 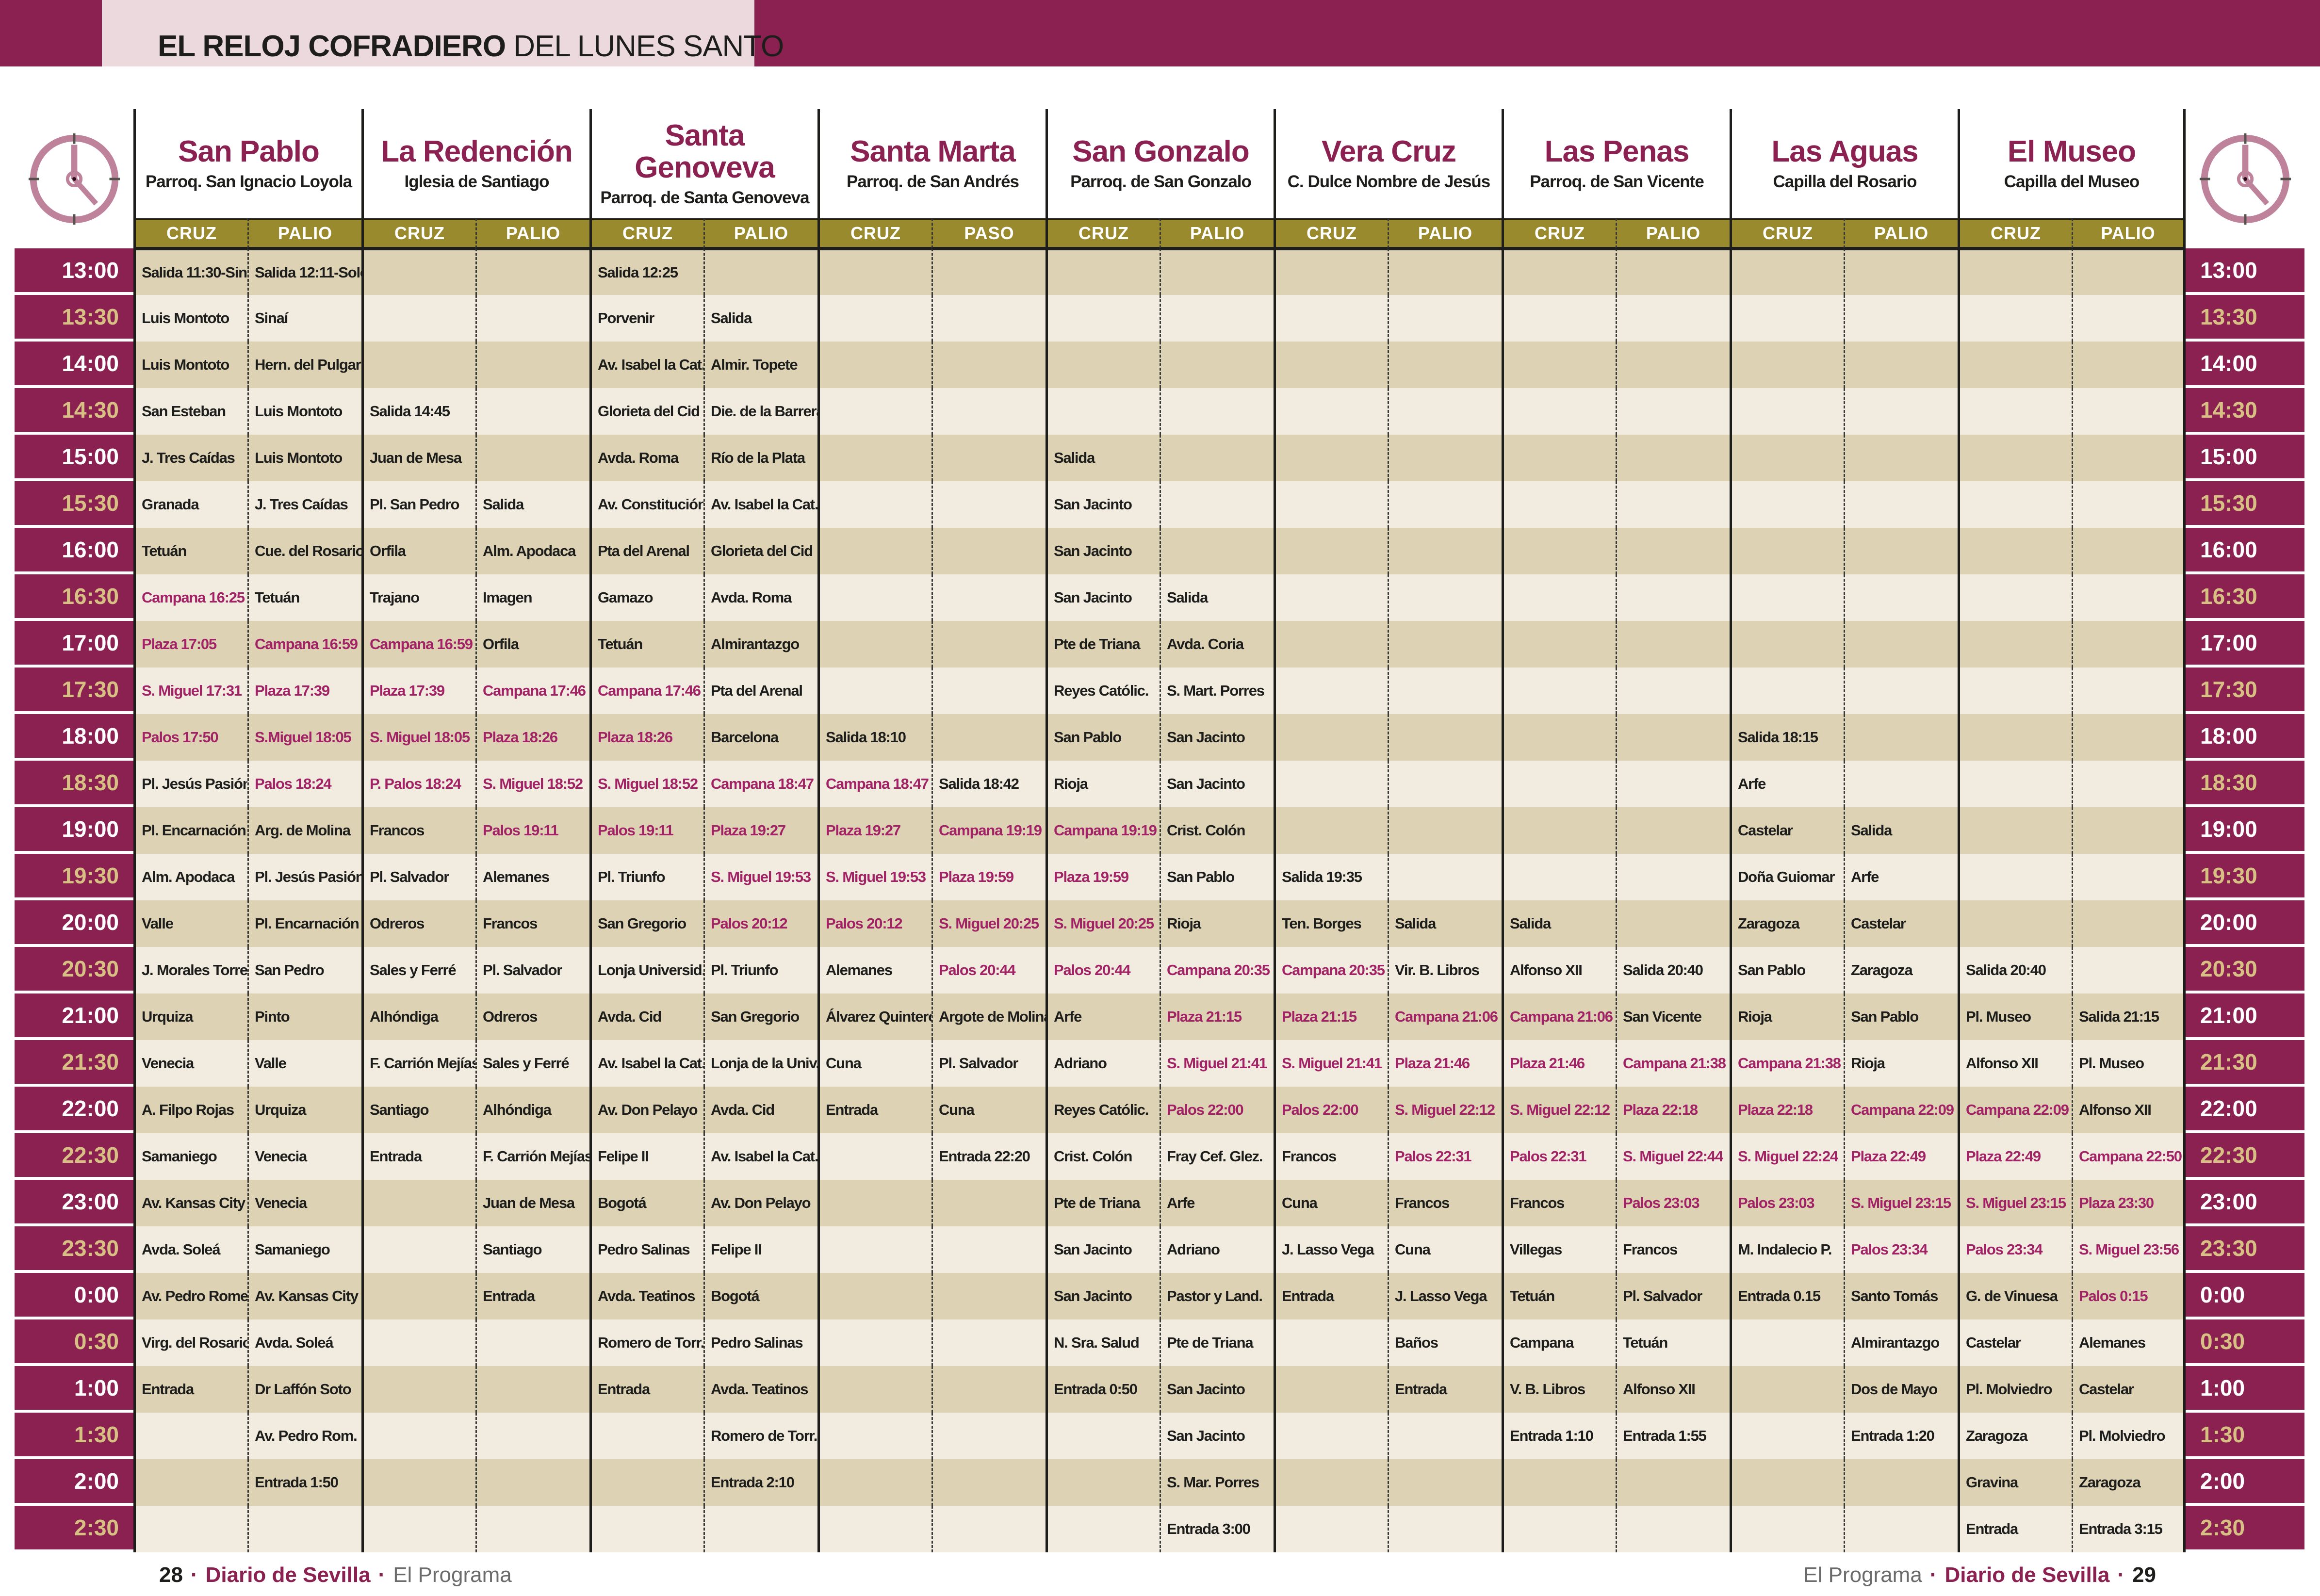 I want to click on footer-segment: 28, so click(x=171, y=1575).